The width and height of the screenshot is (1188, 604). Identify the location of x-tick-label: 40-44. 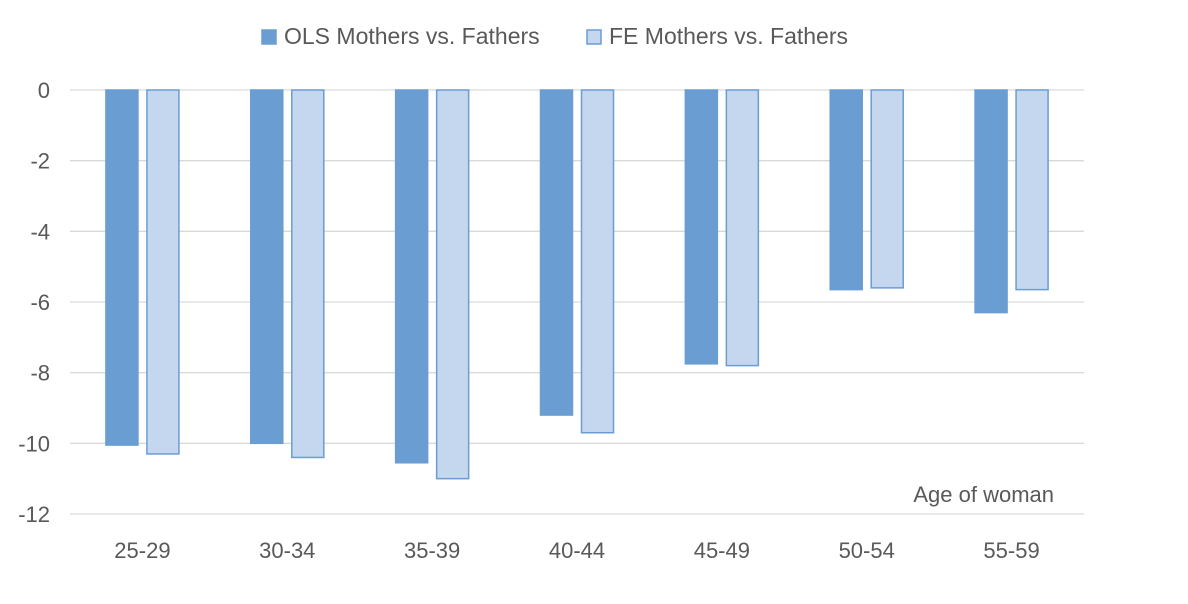
(577, 550).